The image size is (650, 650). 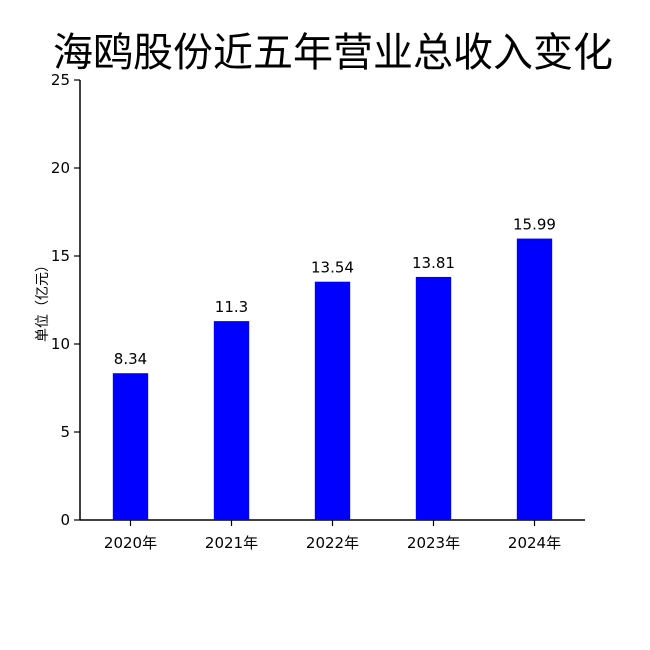 What do you see at coordinates (332, 543) in the screenshot?
I see `x-tick-label: 2022年` at bounding box center [332, 543].